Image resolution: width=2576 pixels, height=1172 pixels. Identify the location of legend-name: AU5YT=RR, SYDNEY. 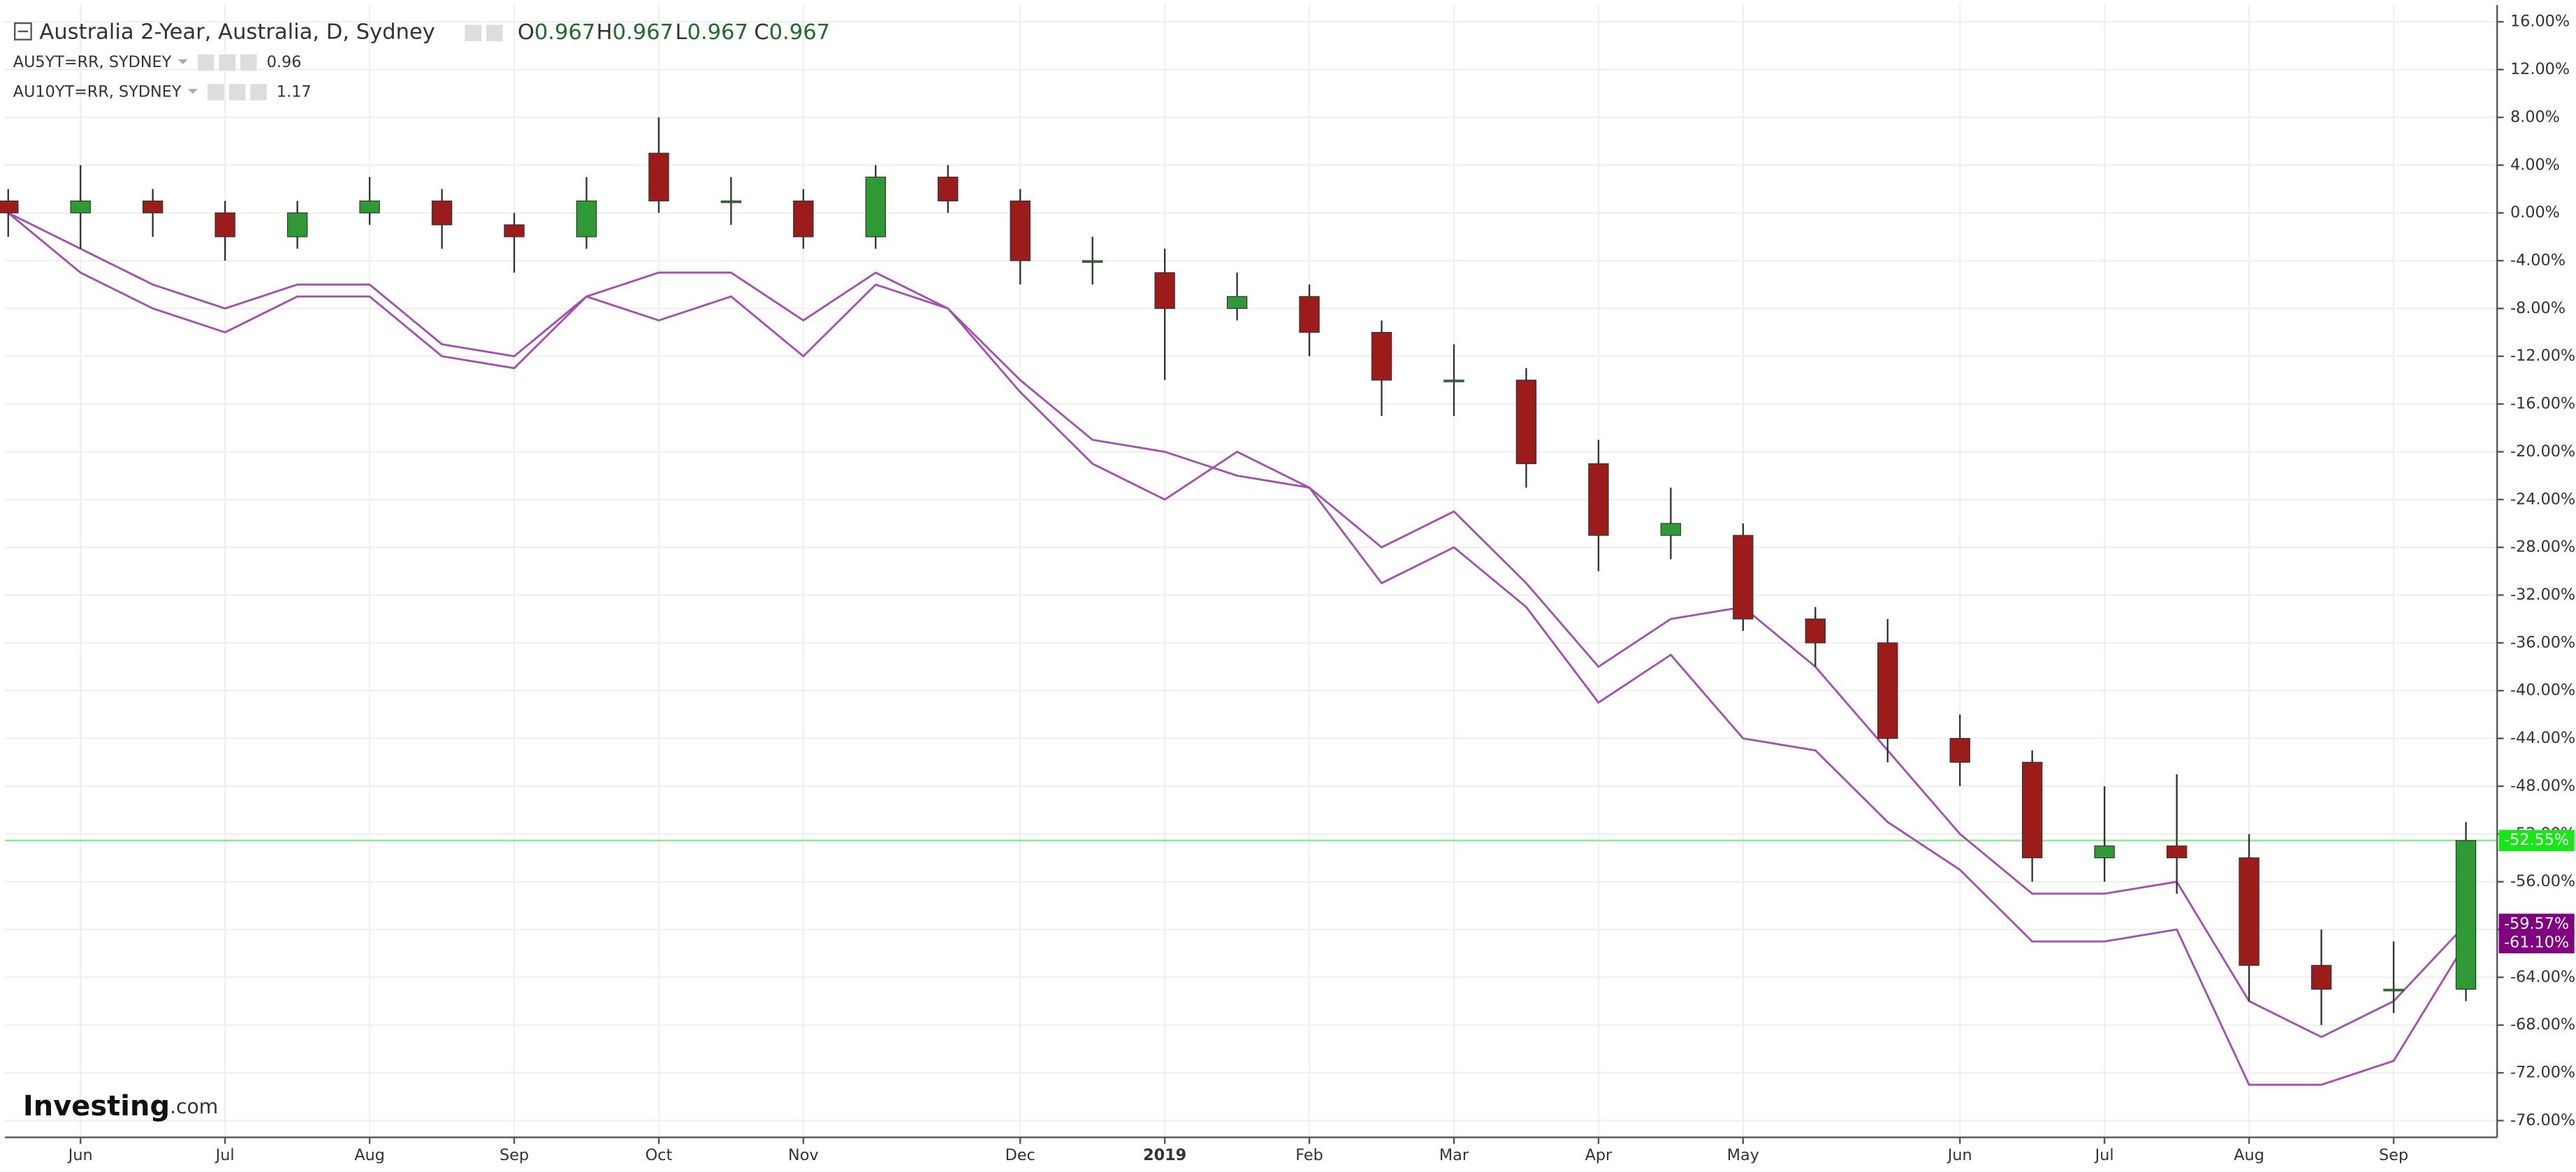
(92, 62).